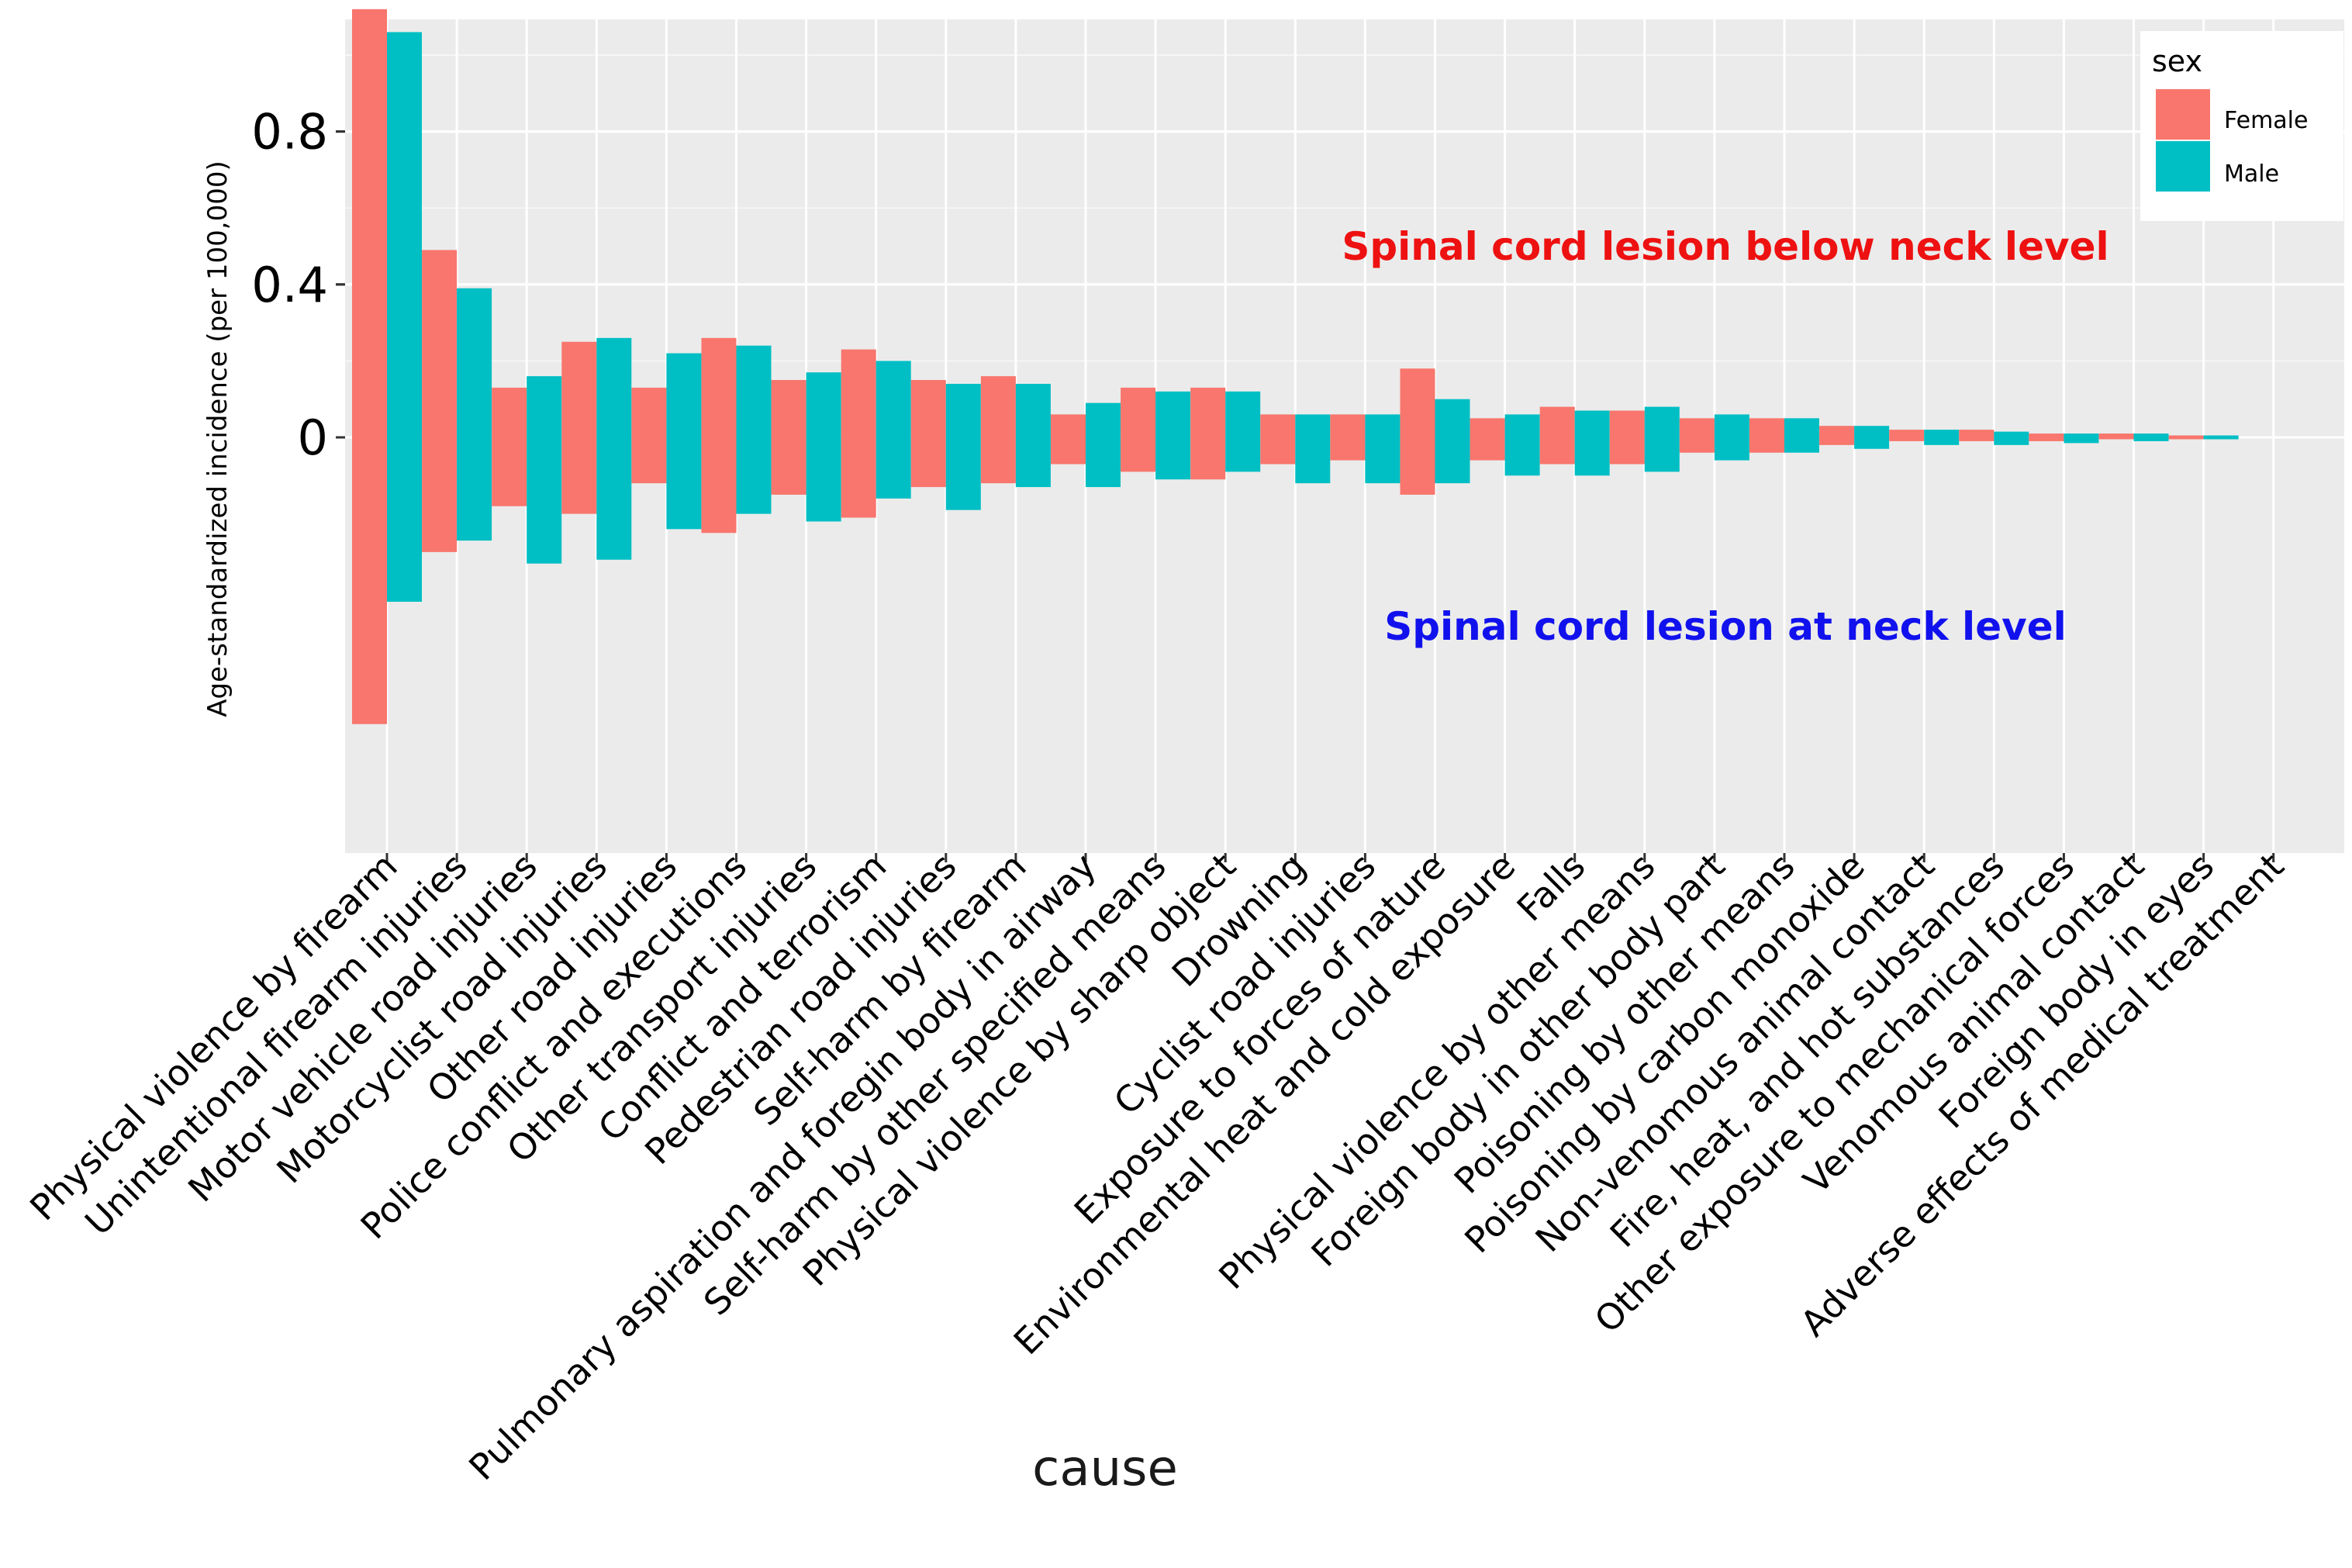 The height and width of the screenshot is (1568, 2352). Describe the element at coordinates (1105, 1468) in the screenshot. I see `x-axis-label: cause` at that location.